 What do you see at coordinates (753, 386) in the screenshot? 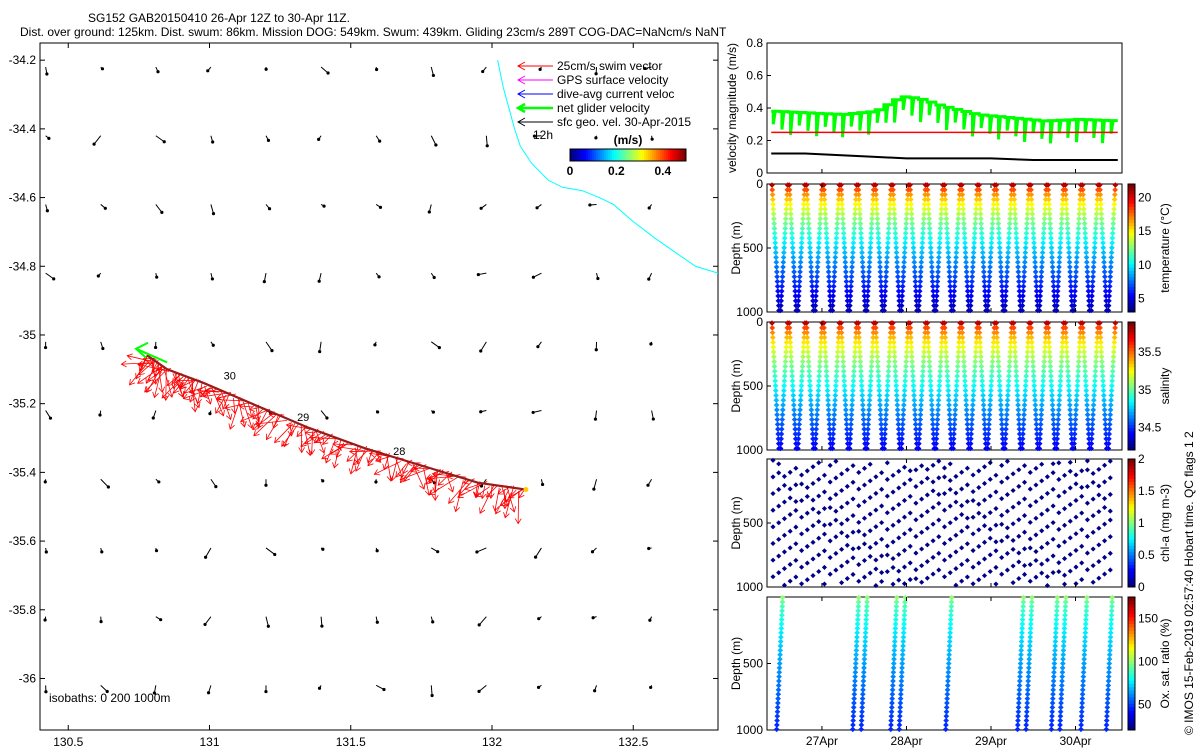
I see `salinity-ytick-label: 500` at bounding box center [753, 386].